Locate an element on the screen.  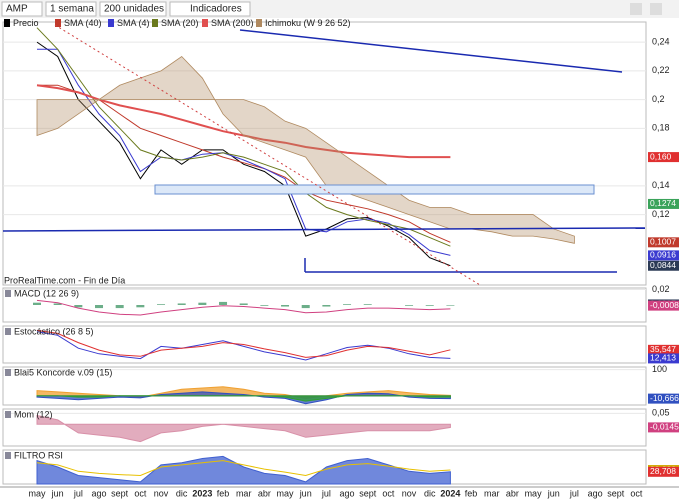
x-tick-label: 2023 is located at coordinates (202, 493).